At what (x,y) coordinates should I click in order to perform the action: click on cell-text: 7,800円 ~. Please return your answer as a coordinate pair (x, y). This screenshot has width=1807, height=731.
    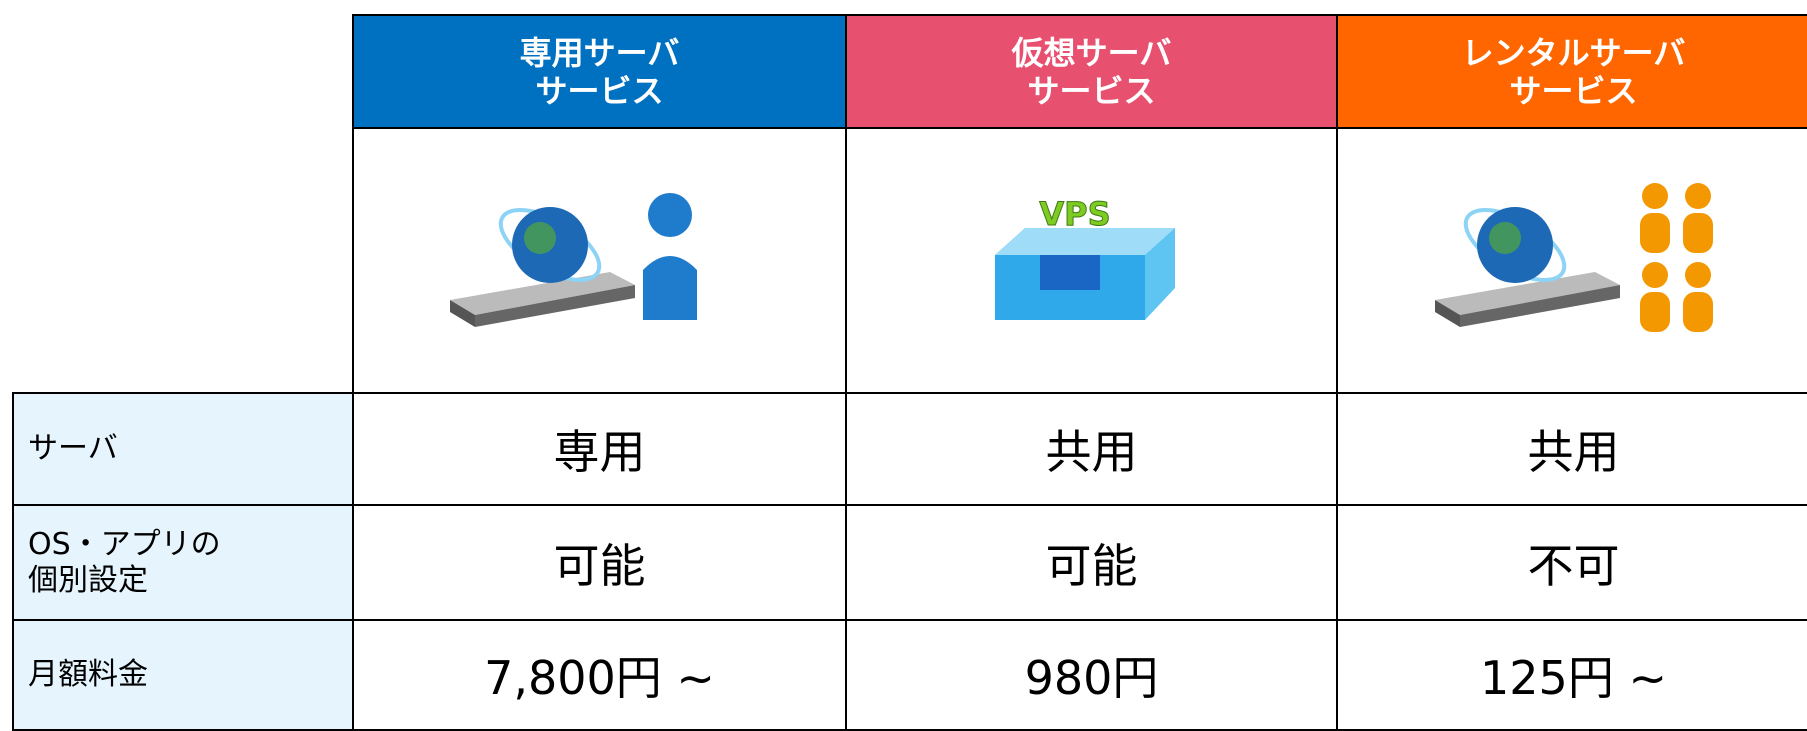
    Looking at the image, I should click on (599, 678).